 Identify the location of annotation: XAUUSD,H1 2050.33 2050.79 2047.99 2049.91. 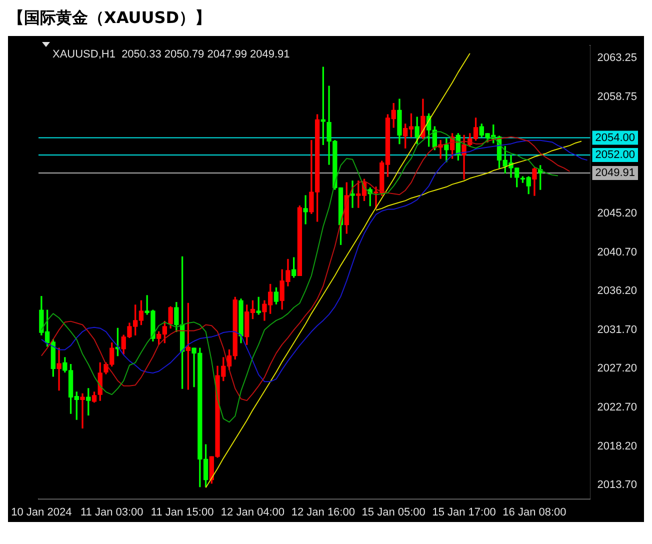
(171, 54).